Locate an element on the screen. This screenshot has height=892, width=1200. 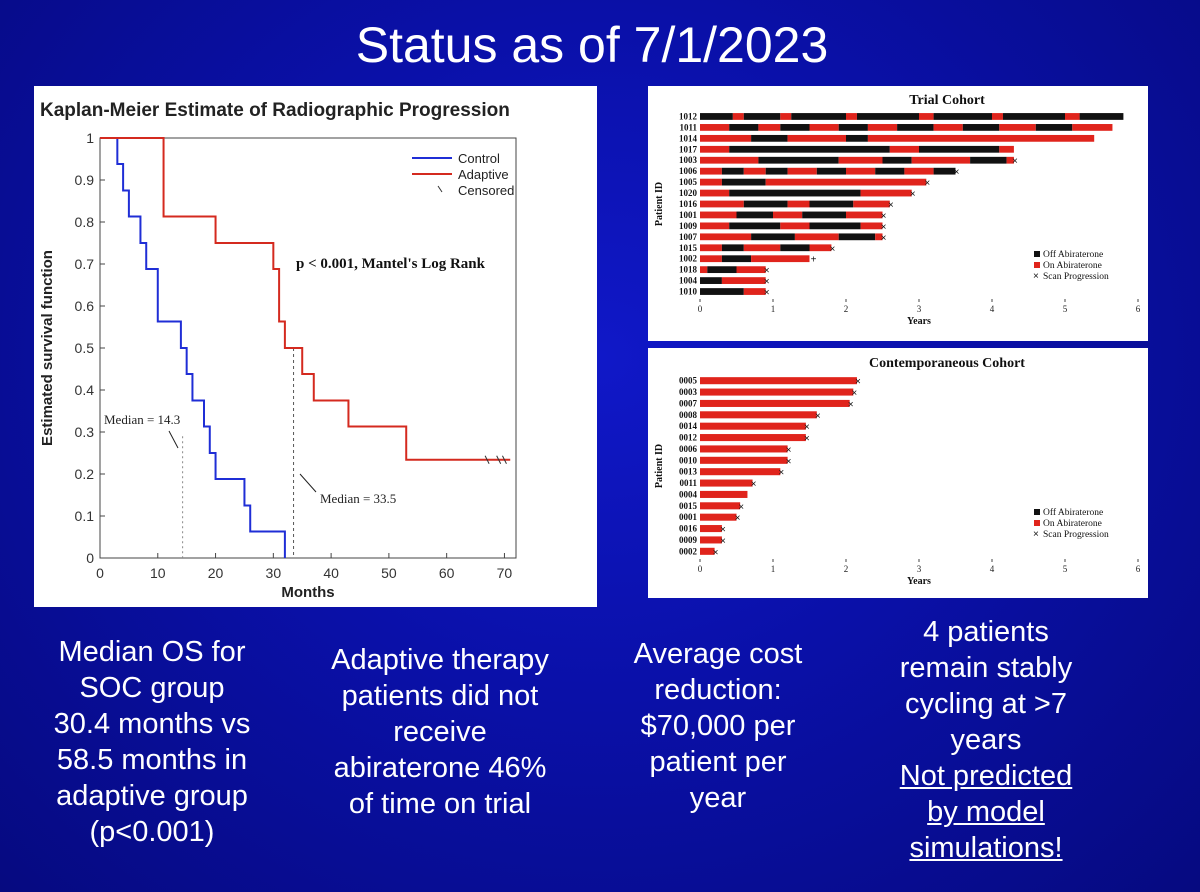
legend-control-label: Control is located at coordinates (479, 158).